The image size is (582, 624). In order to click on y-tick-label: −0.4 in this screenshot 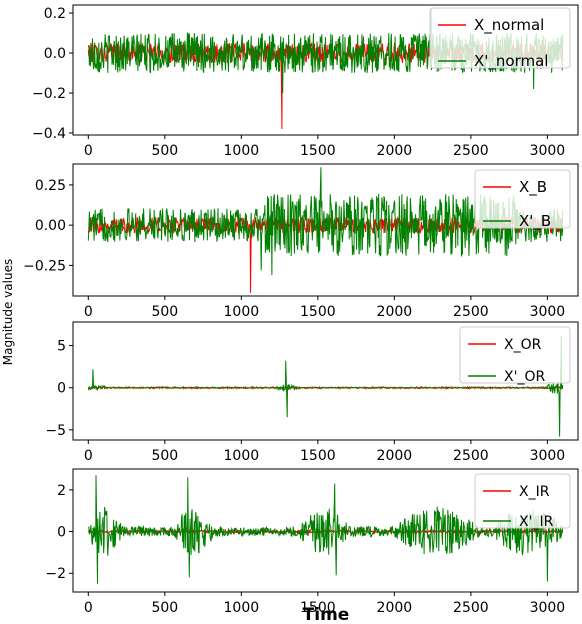, I will do `click(49, 134)`.